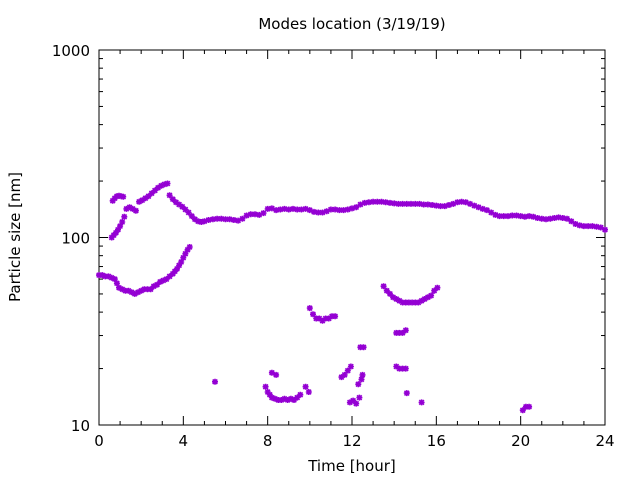  What do you see at coordinates (75, 239) in the screenshot?
I see `y-tick-label: 100` at bounding box center [75, 239].